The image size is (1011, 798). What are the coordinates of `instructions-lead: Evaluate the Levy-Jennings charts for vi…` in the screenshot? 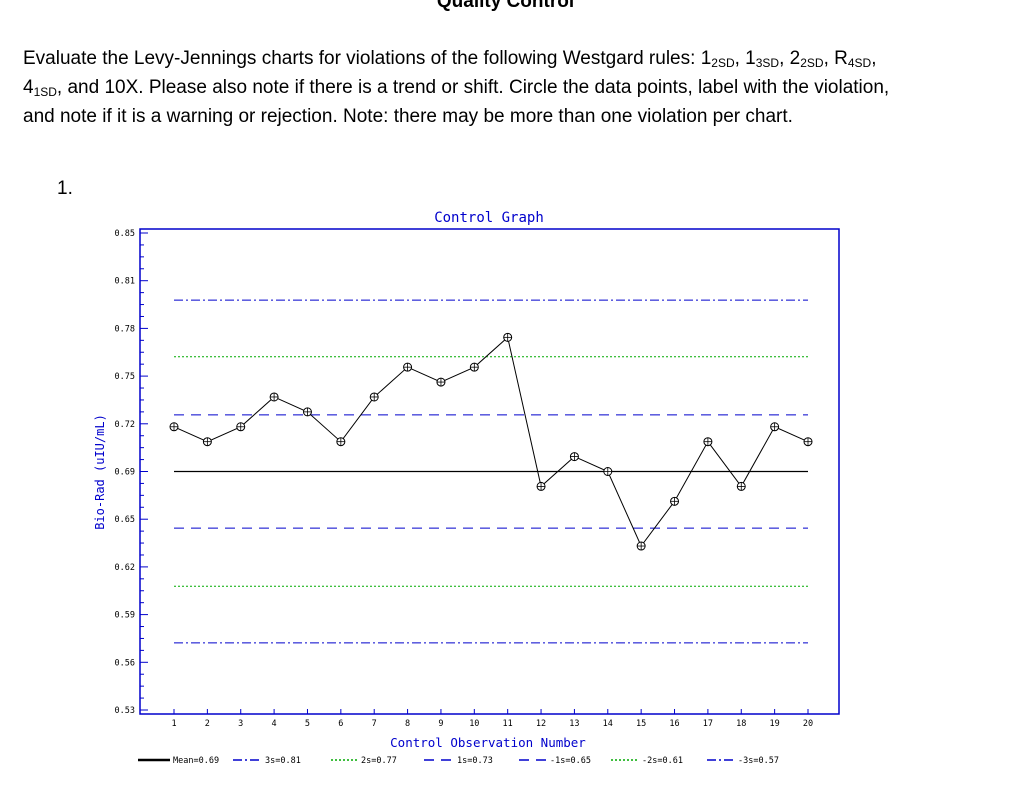 It's located at (362, 58).